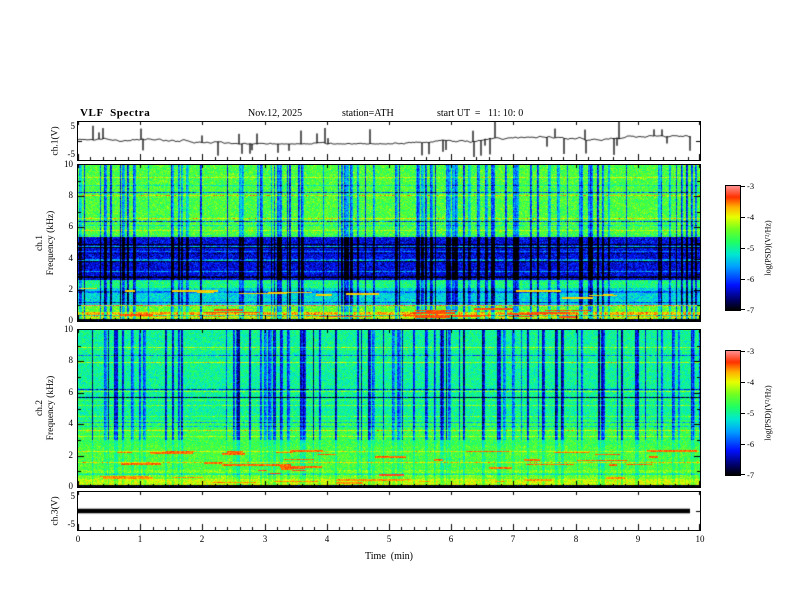 The height and width of the screenshot is (612, 792). What do you see at coordinates (115, 113) in the screenshot?
I see `plot-title: VLF Spectra` at bounding box center [115, 113].